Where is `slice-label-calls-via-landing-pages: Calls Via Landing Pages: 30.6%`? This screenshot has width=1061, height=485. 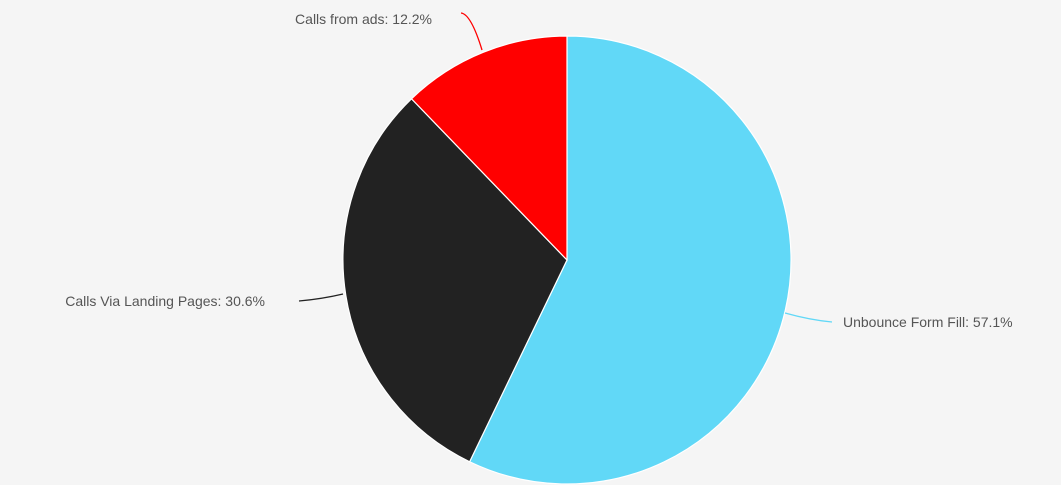
slice-label-calls-via-landing-pages: Calls Via Landing Pages: 30.6% is located at coordinates (165, 301).